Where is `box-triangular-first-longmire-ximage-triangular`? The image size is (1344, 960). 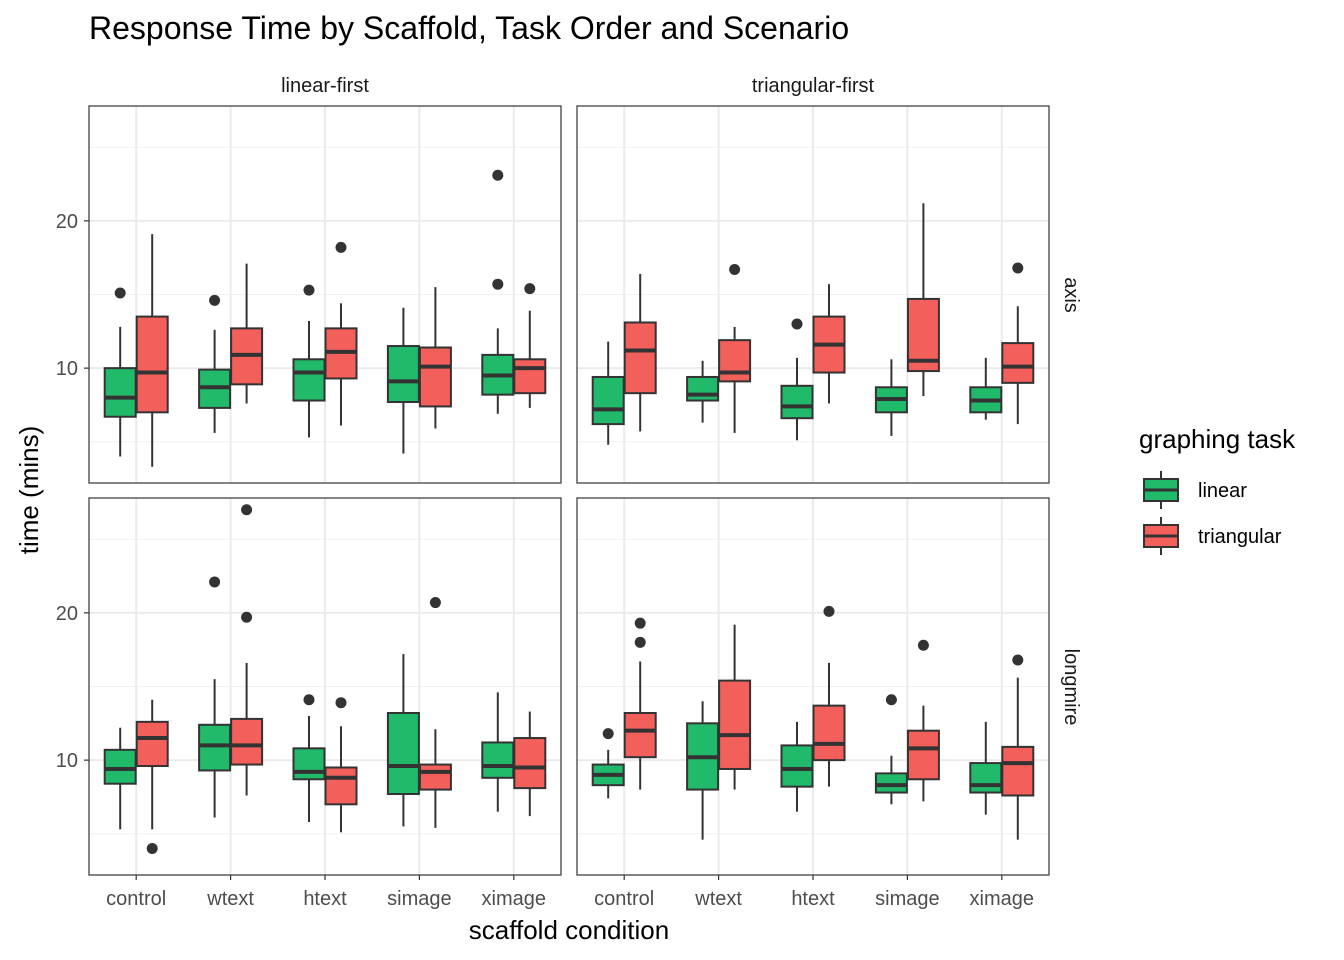 box-triangular-first-longmire-ximage-triangular is located at coordinates (1018, 747).